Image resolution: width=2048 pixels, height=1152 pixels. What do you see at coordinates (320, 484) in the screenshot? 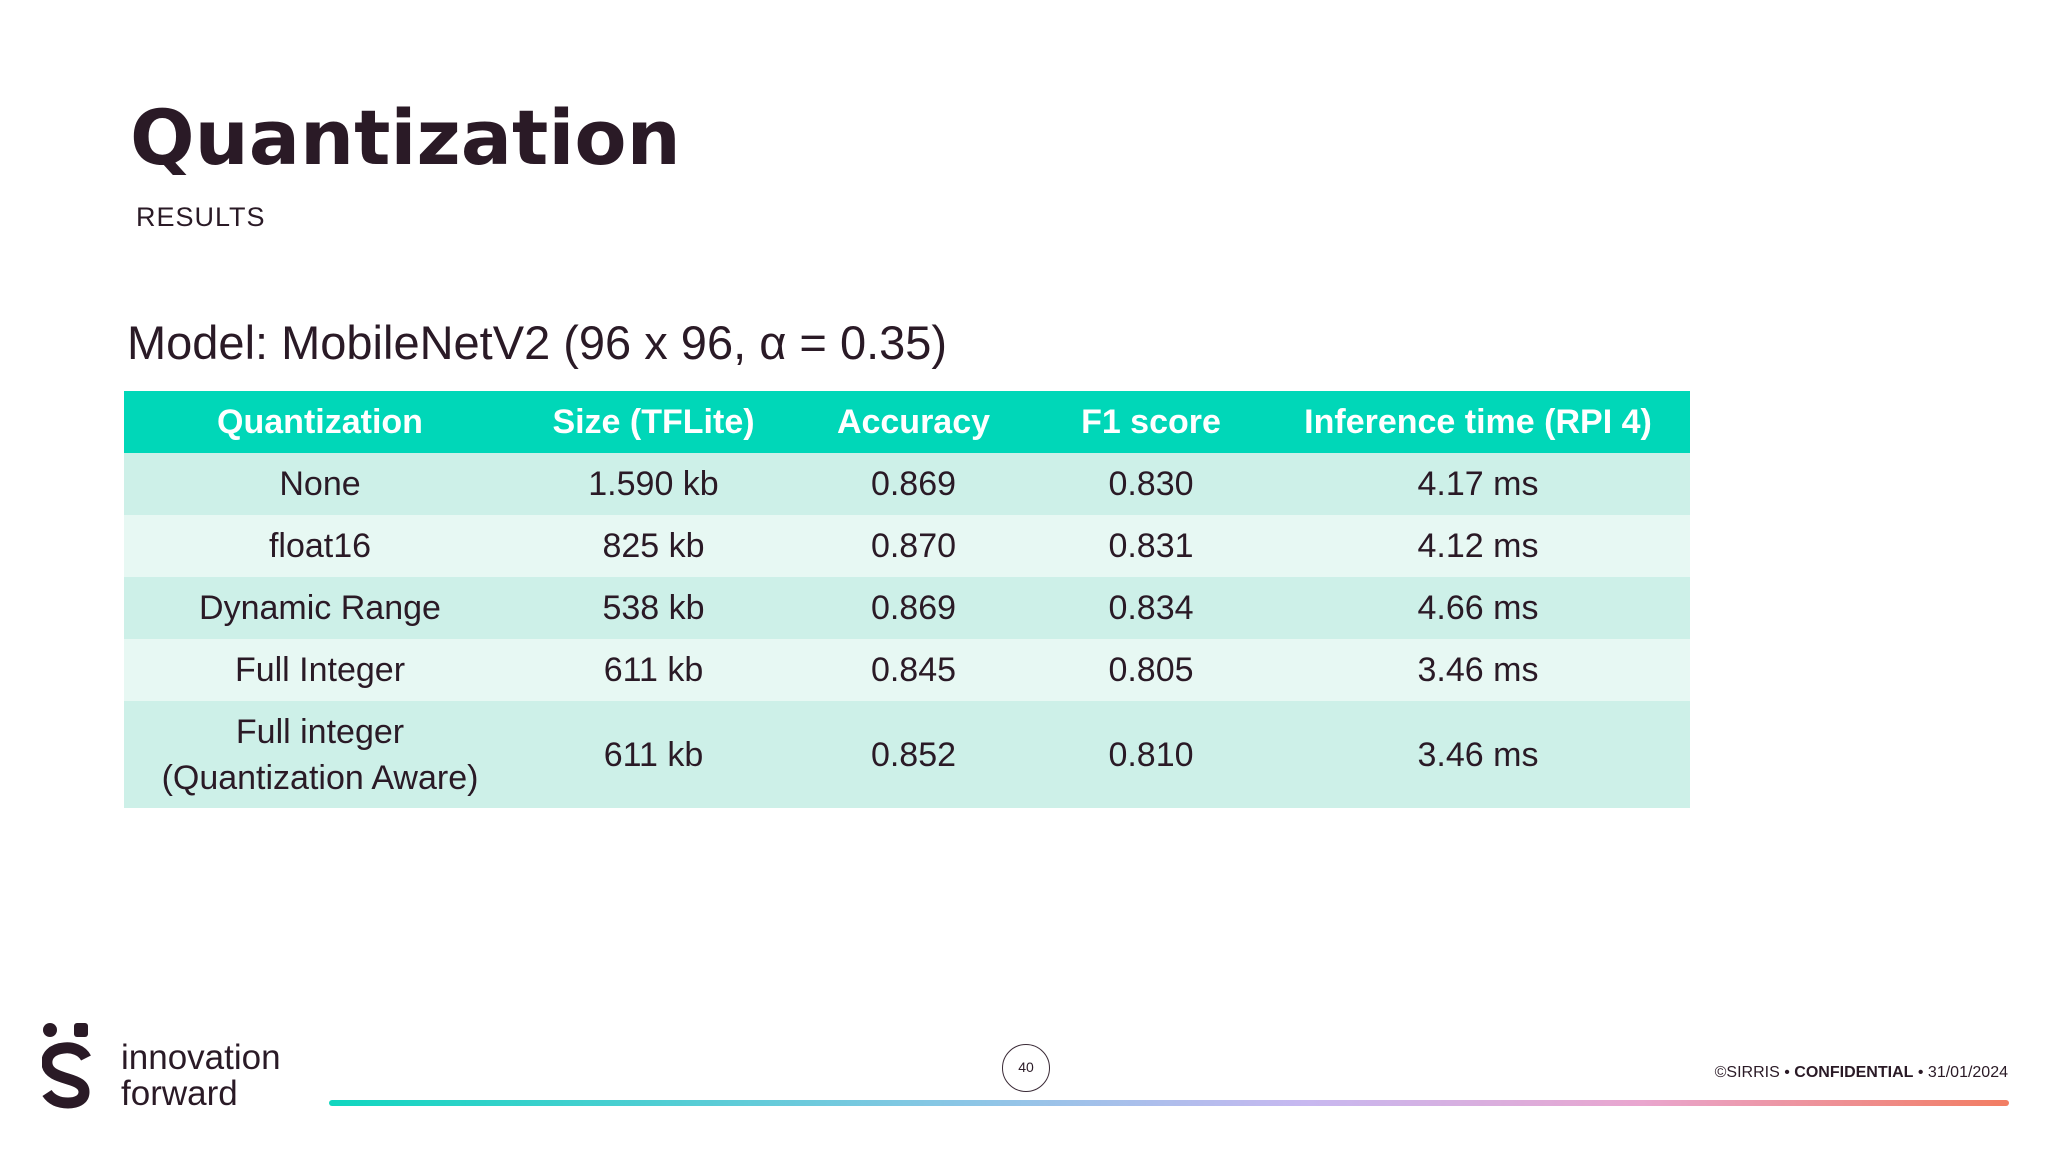
I see `cell-quantization: None` at bounding box center [320, 484].